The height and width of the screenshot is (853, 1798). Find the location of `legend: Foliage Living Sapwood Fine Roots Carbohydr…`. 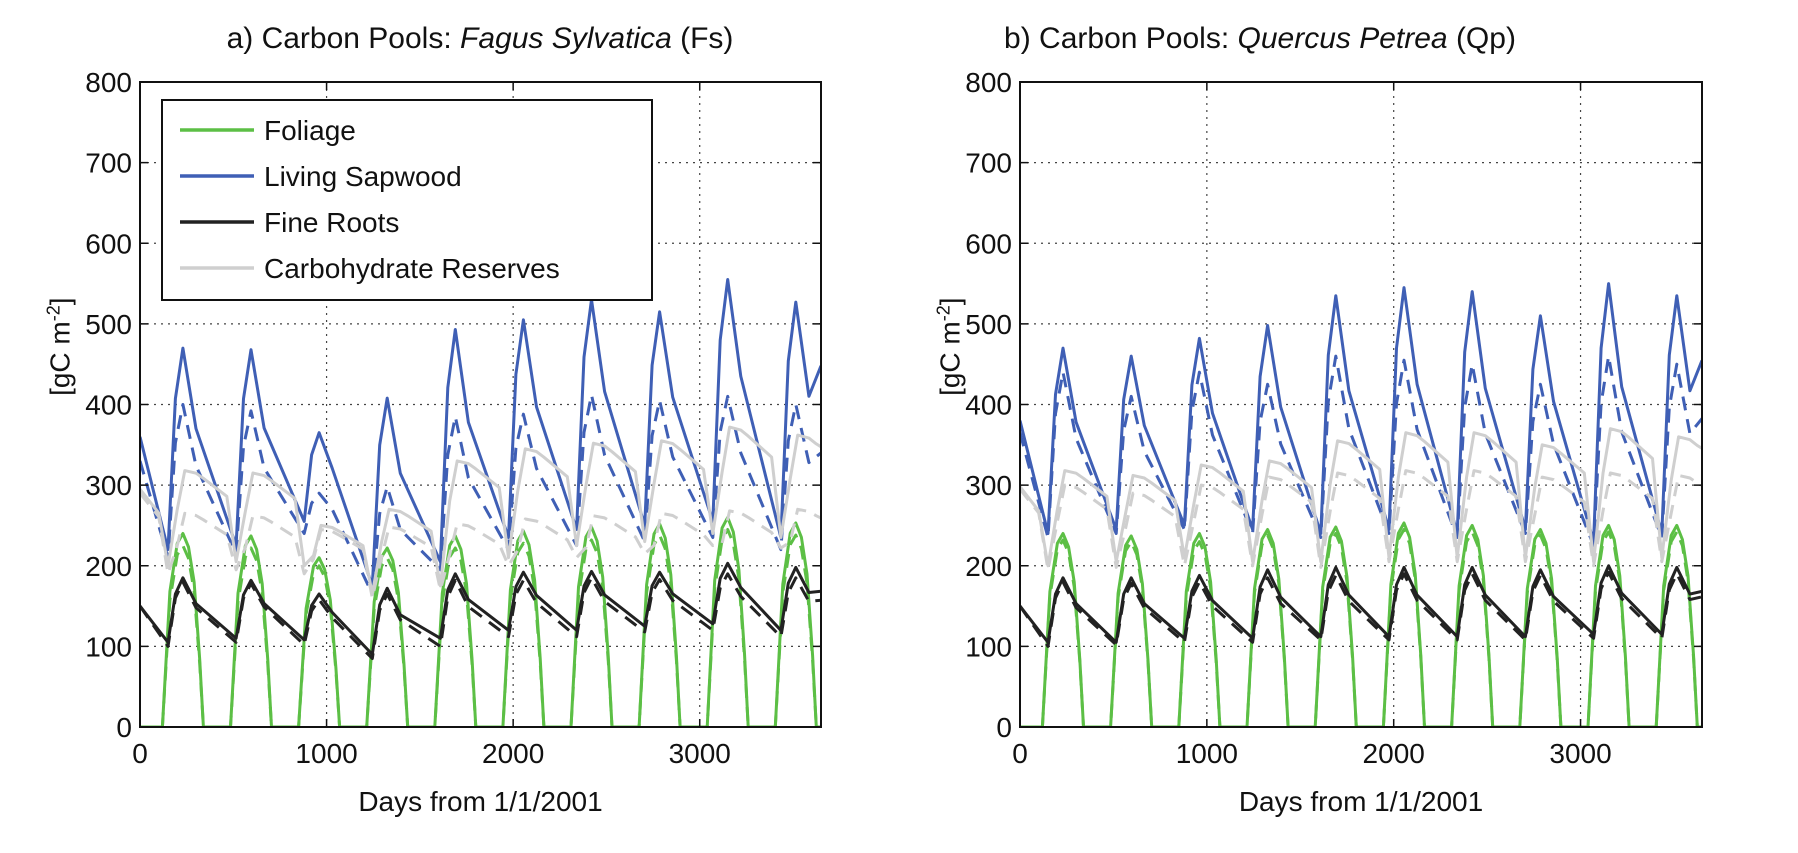

legend: Foliage Living Sapwood Fine Roots Carbohydr… is located at coordinates (407, 200).